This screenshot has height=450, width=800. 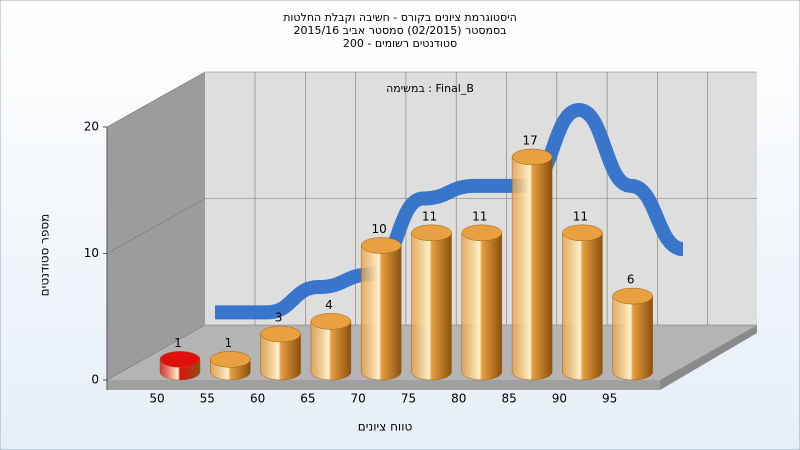 What do you see at coordinates (458, 399) in the screenshot?
I see `x-tick-label: 80` at bounding box center [458, 399].